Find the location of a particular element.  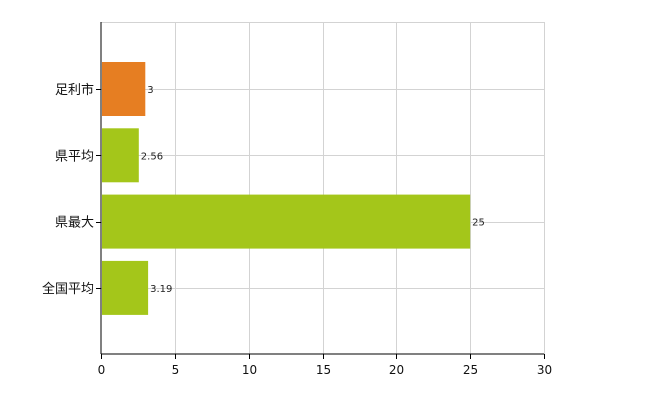

x-ticks: 0 5 10 15 20 25 30 is located at coordinates (325, 365).